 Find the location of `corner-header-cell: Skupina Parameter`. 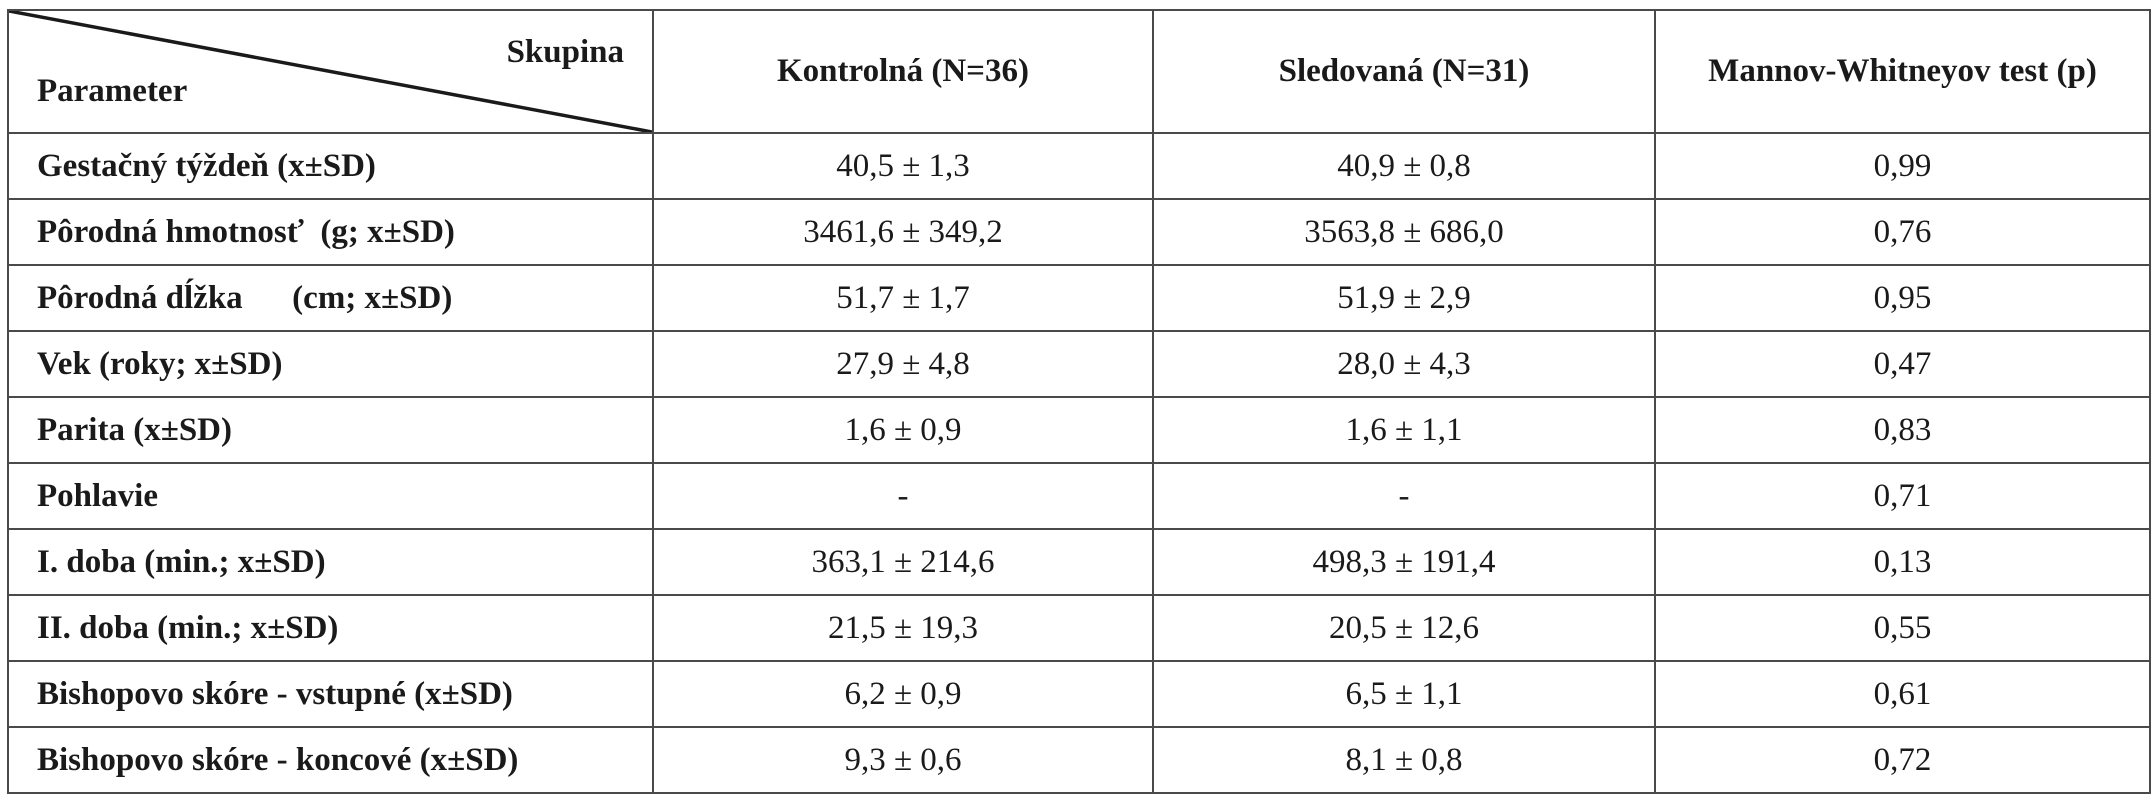

corner-header-cell: Skupina Parameter is located at coordinates (330, 71).